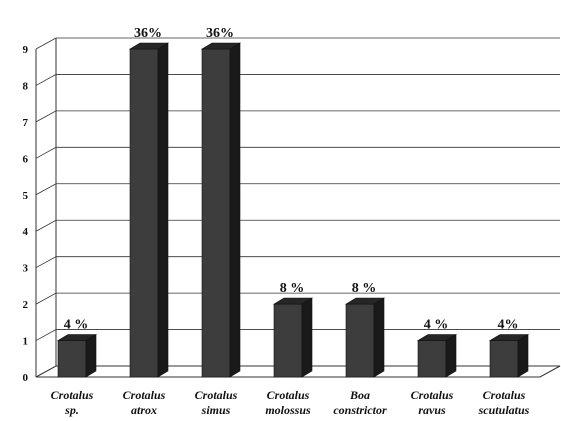  I want to click on y-tick-label: 2, so click(26, 305).